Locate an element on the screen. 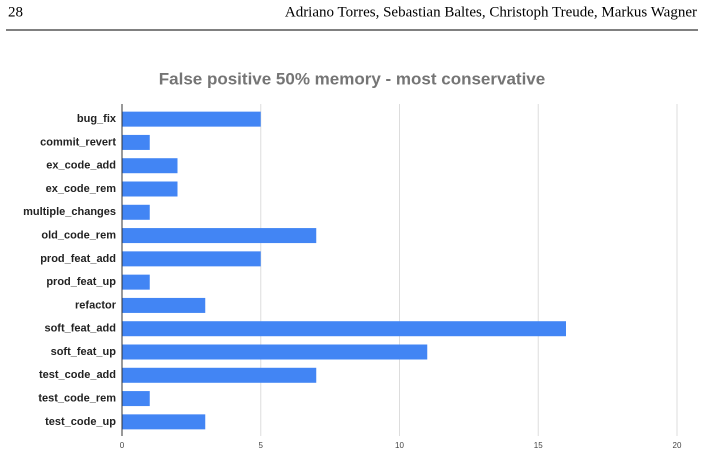 The image size is (704, 455). x-tick-label: 10 is located at coordinates (399, 445).